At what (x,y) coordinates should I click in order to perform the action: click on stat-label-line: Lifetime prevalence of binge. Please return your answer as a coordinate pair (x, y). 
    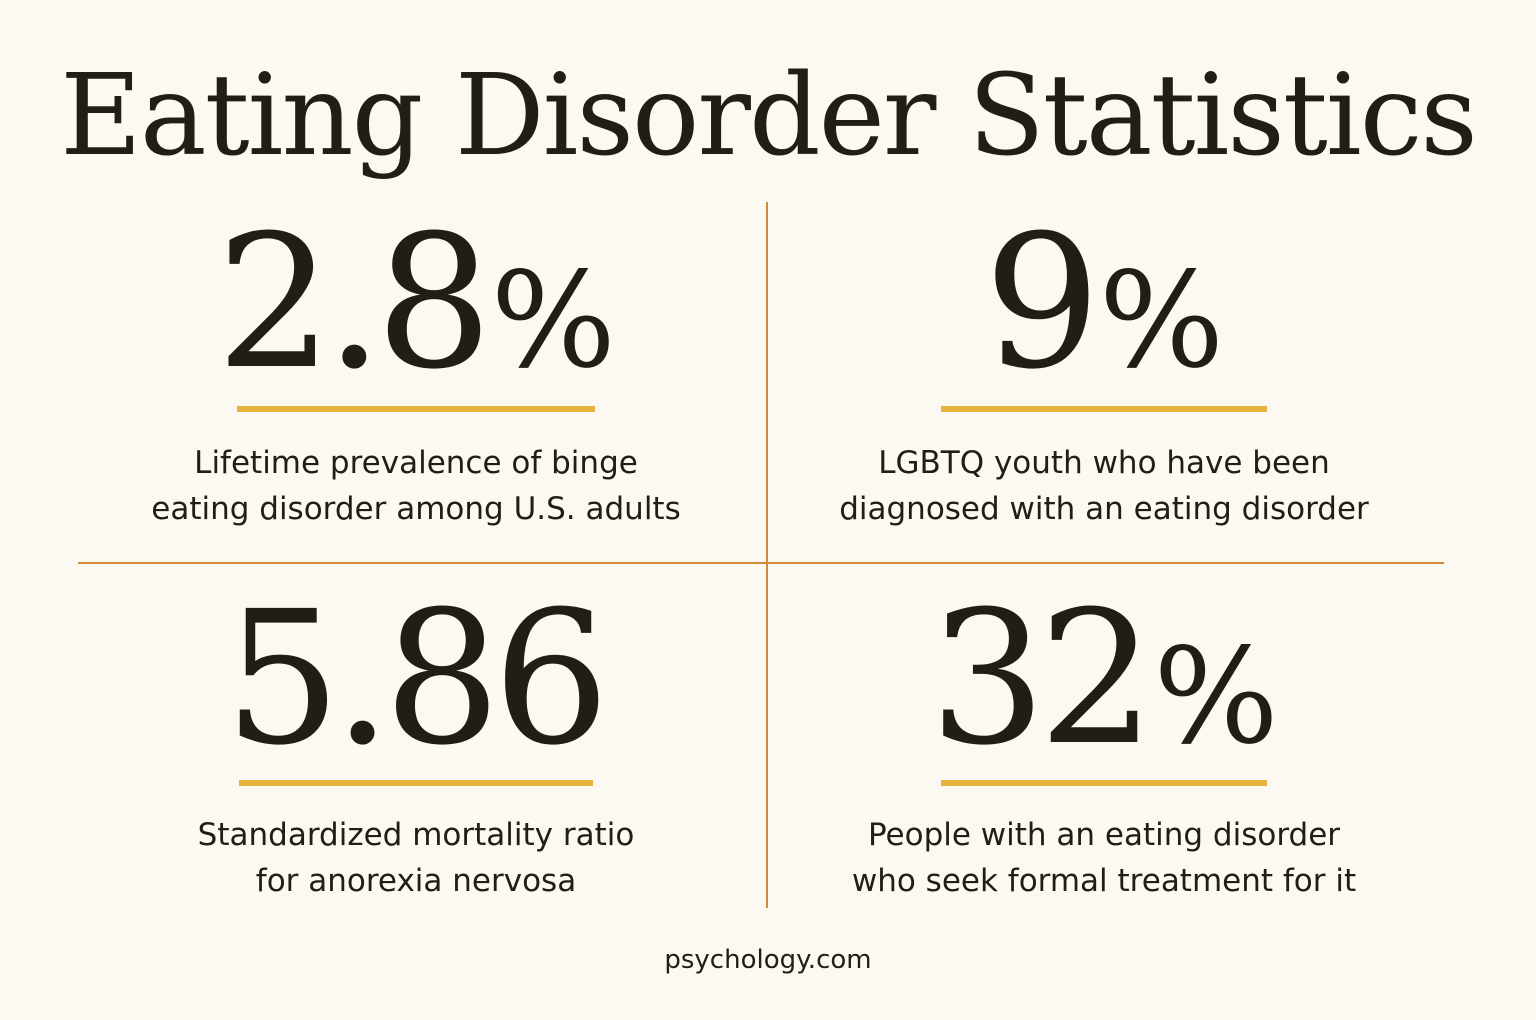
    Looking at the image, I should click on (416, 463).